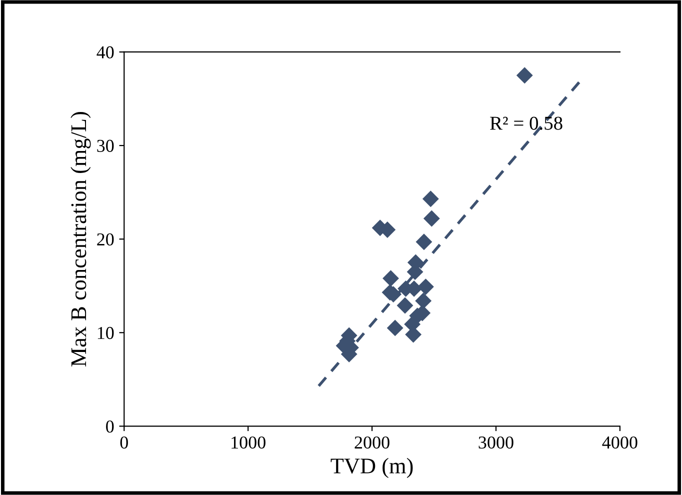 Image resolution: width=682 pixels, height=495 pixels. What do you see at coordinates (620, 442) in the screenshot?
I see `x-tick-label: 4000` at bounding box center [620, 442].